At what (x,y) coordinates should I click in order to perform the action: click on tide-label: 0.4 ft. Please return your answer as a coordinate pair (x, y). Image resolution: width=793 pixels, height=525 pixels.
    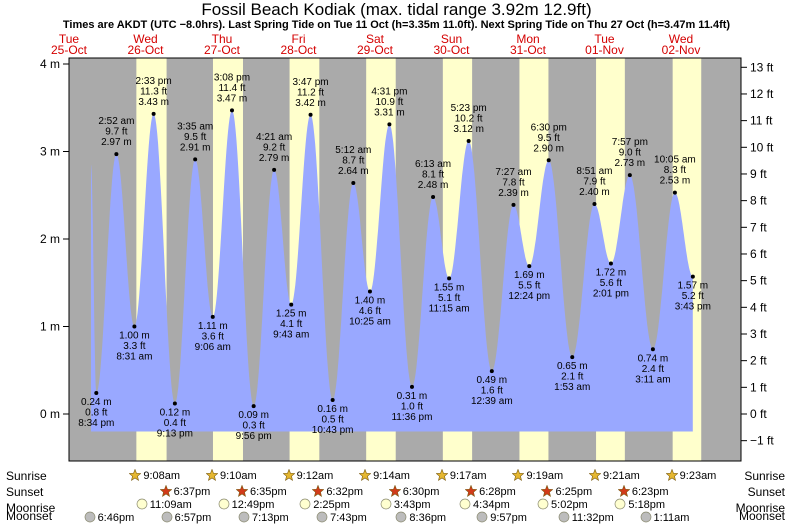
    Looking at the image, I should click on (175, 423).